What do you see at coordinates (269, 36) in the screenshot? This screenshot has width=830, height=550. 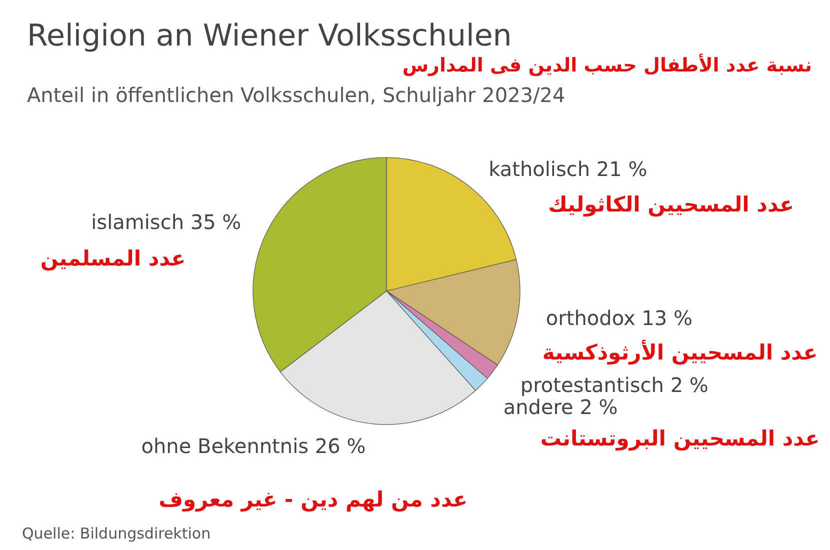 I see `chart-title: Religion an Wiener Volksschulen` at bounding box center [269, 36].